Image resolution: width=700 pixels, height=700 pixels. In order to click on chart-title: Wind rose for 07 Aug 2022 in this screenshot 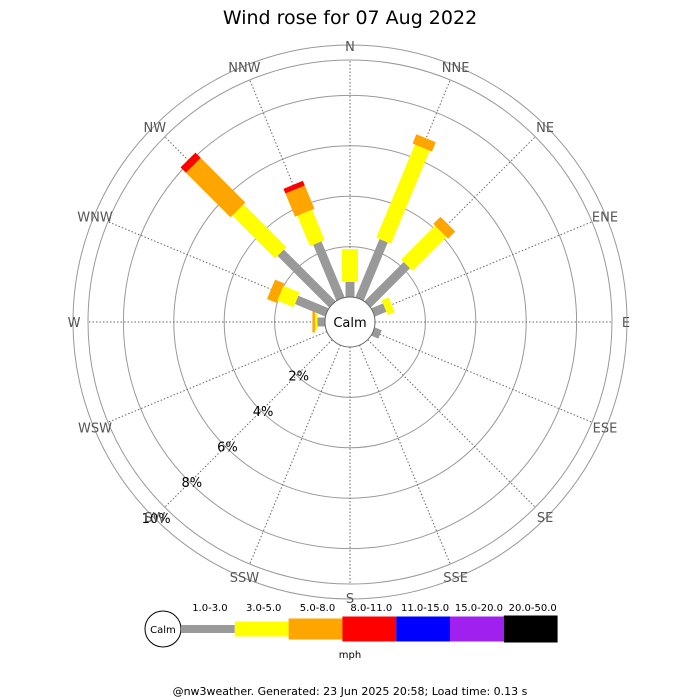, I will do `click(350, 18)`.